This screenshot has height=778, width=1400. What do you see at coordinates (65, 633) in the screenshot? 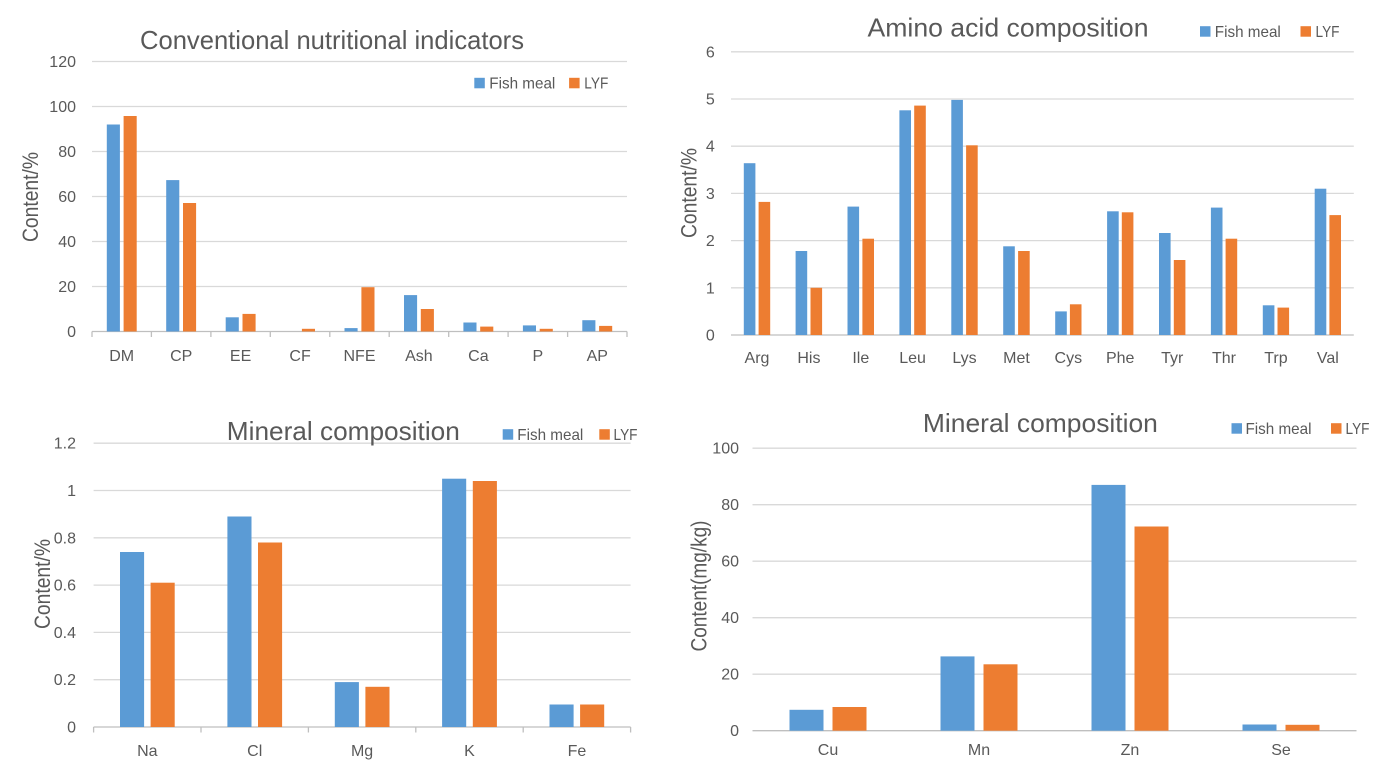
I see `svg-text: 0.4` at bounding box center [65, 633].